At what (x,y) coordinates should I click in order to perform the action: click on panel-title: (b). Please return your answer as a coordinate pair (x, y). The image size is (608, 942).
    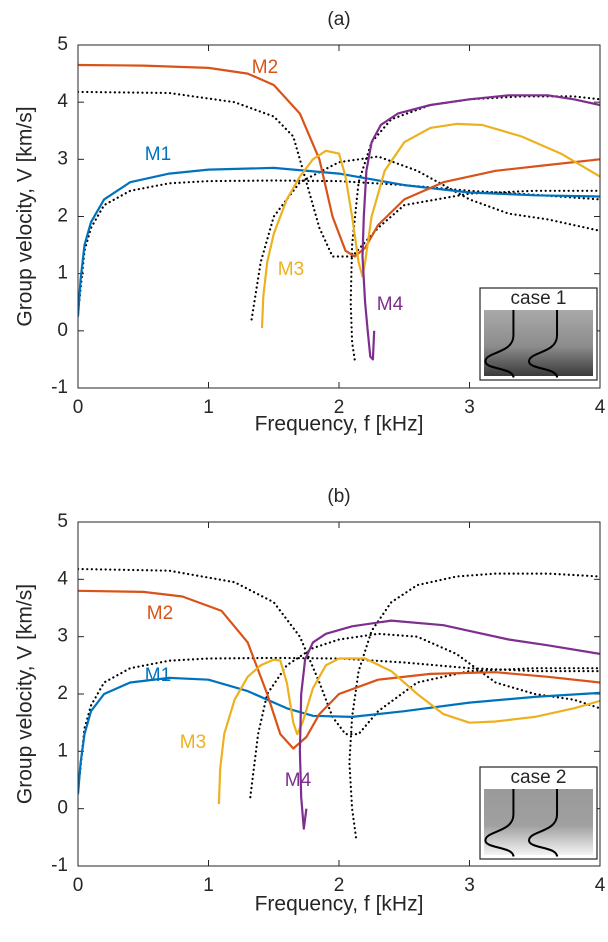
    Looking at the image, I should click on (338, 496).